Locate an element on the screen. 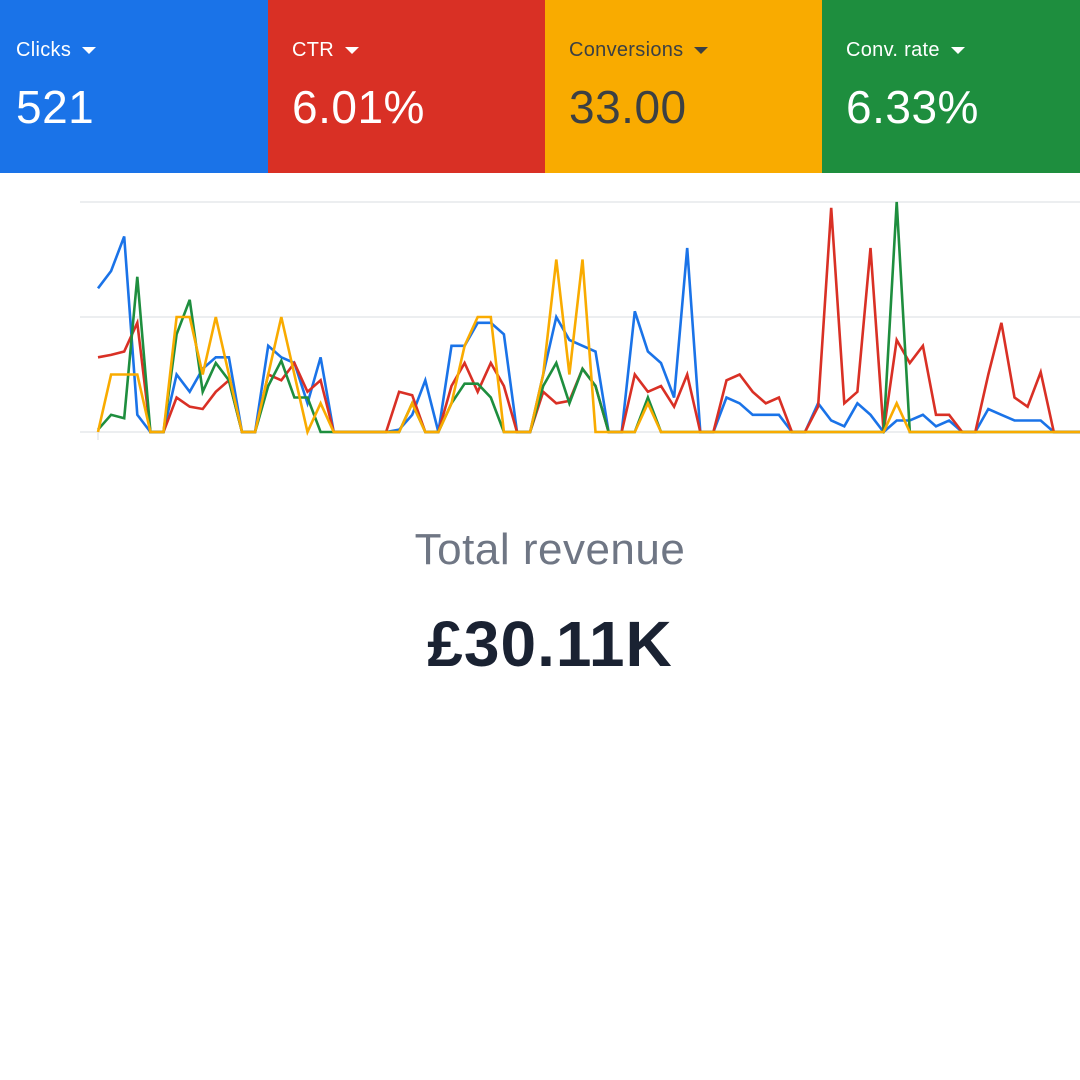 The height and width of the screenshot is (1080, 1080). metric-tile-conversions: Conversions 33.00 is located at coordinates (683, 86).